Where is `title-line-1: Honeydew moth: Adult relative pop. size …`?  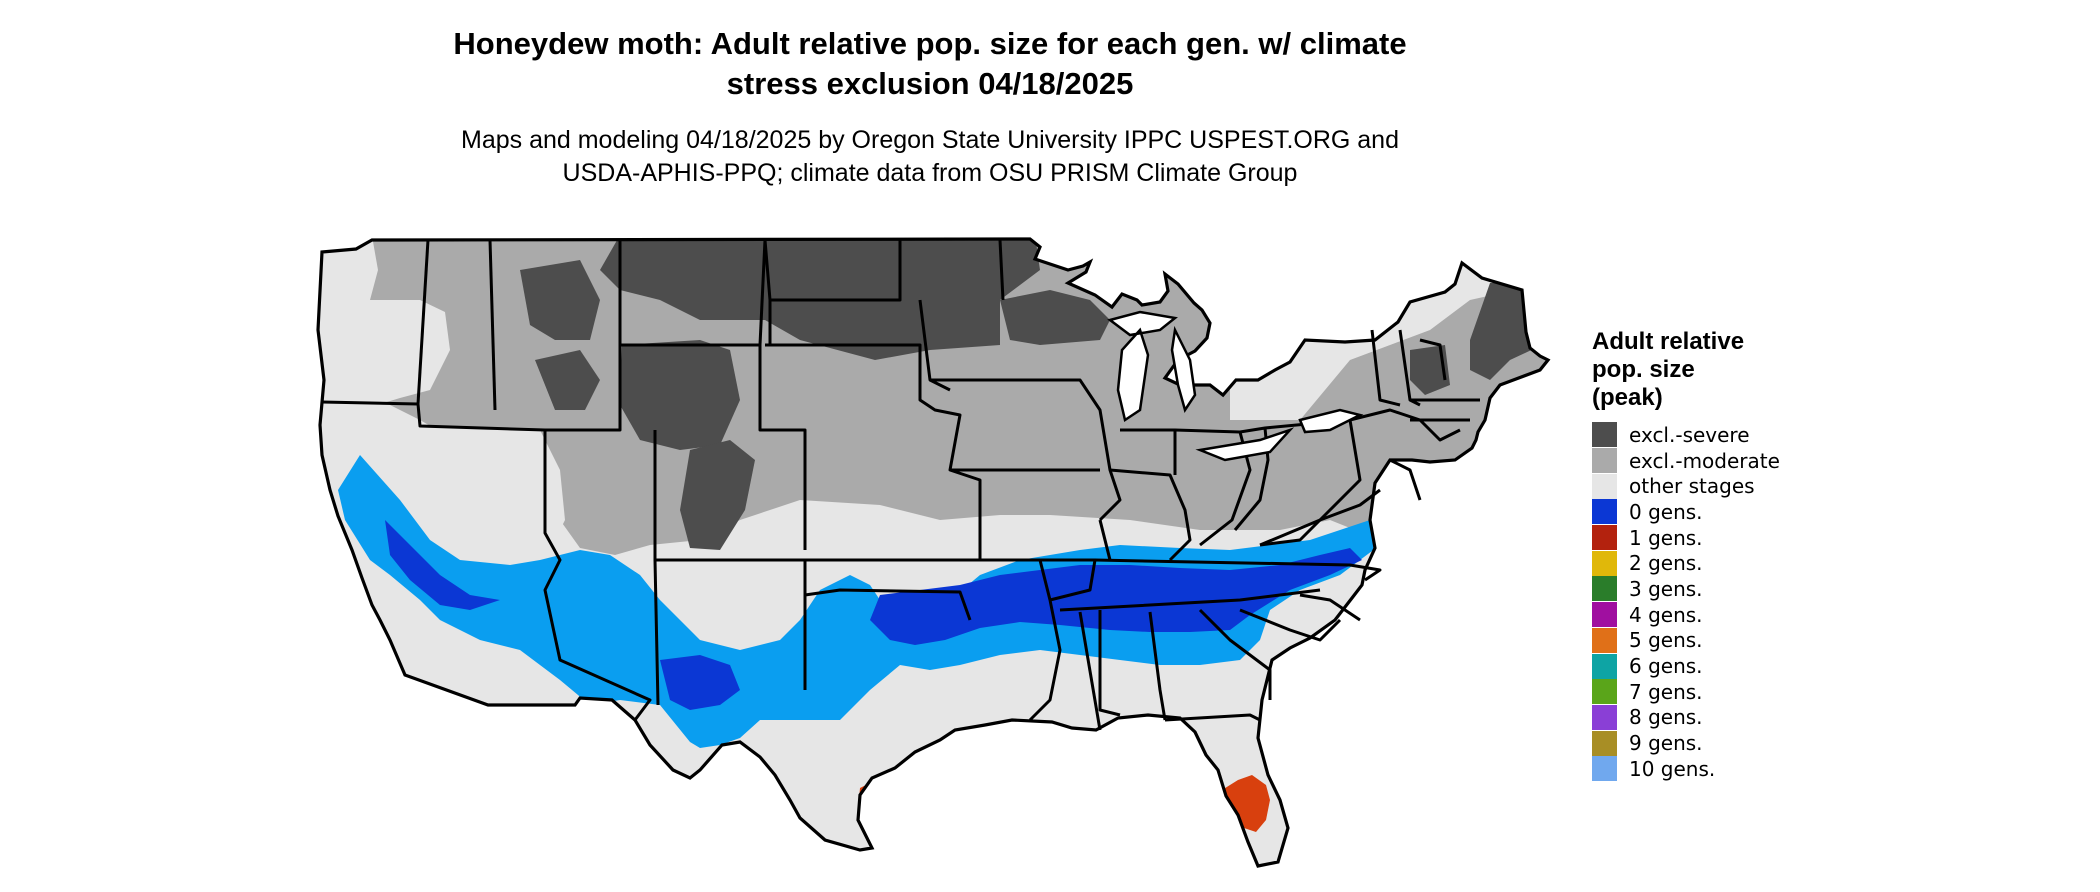
title-line-1: Honeydew moth: Adult relative pop. size … is located at coordinates (930, 43).